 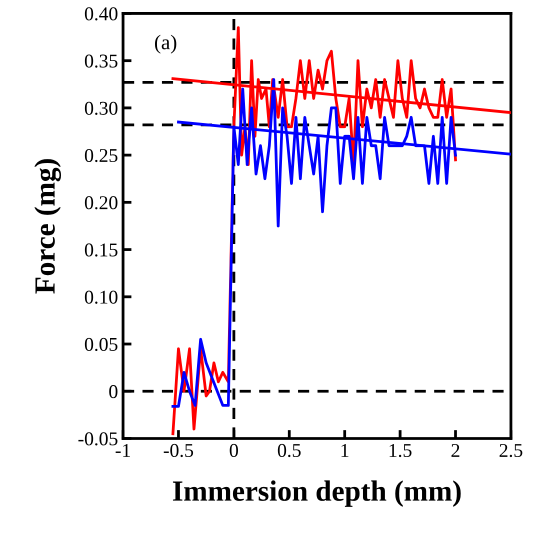 What do you see at coordinates (123, 450) in the screenshot?
I see `x-tick-label: -1` at bounding box center [123, 450].